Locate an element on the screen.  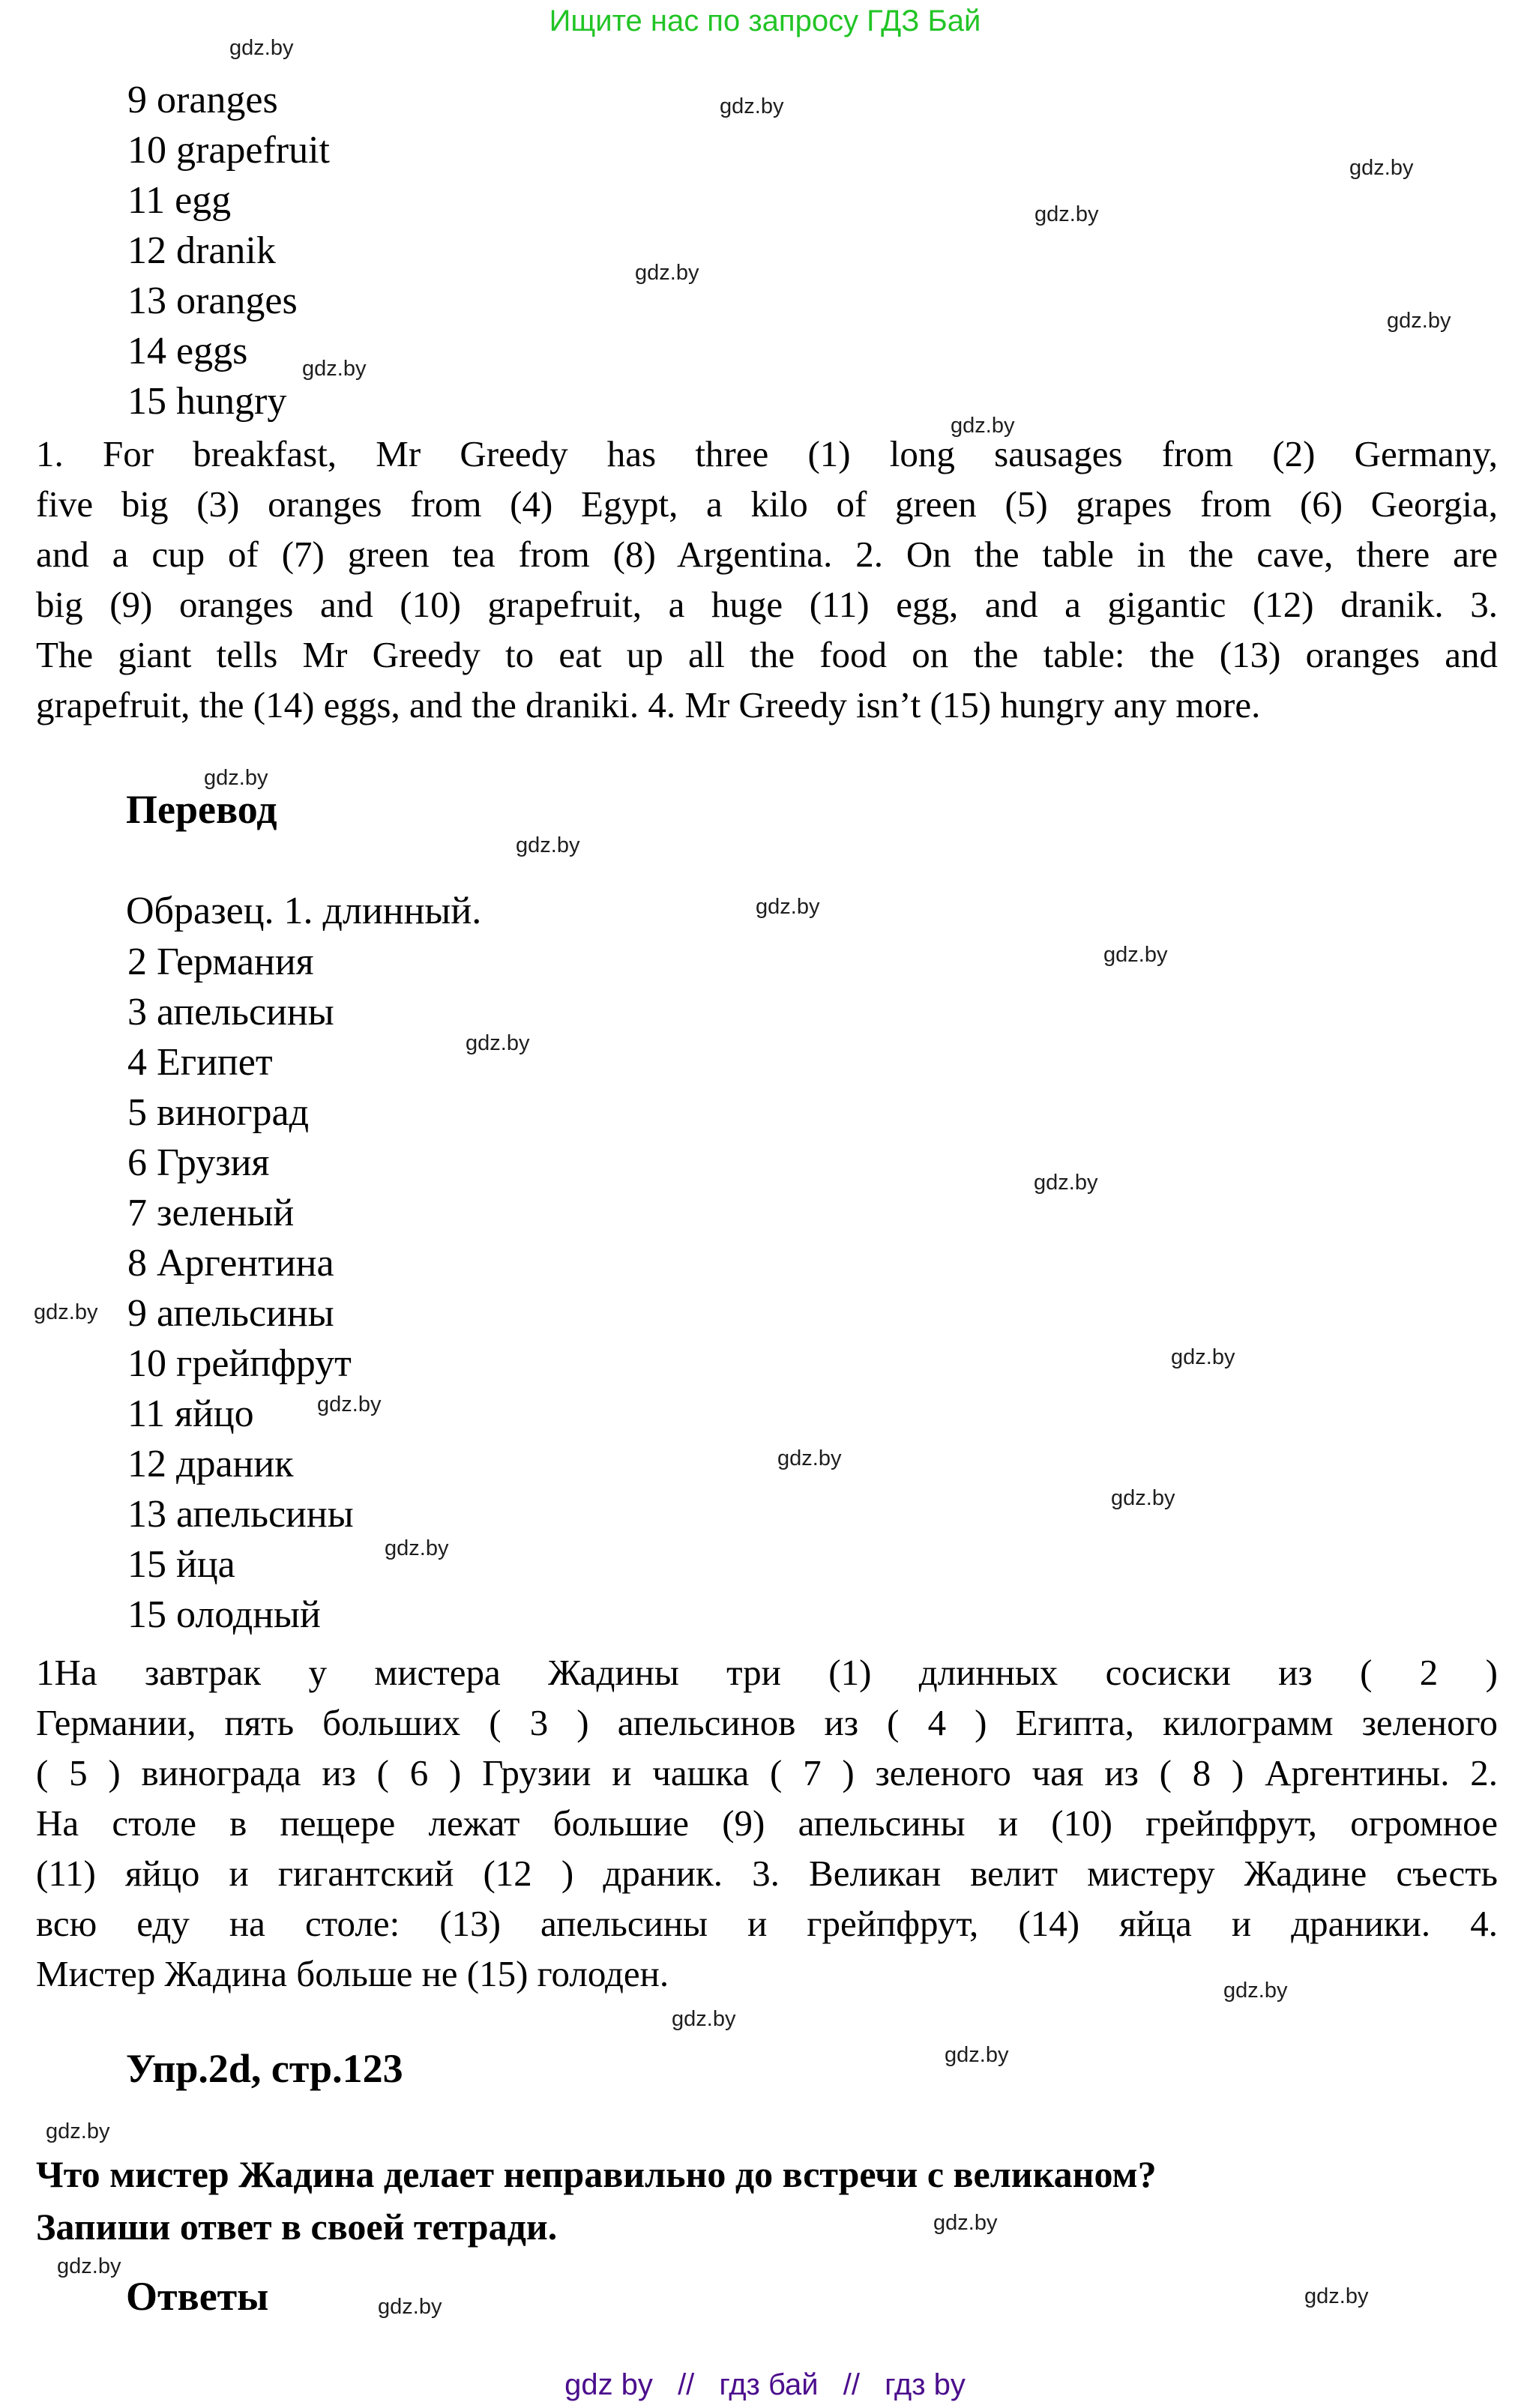
footer-link-gdz-by-2: гдз by is located at coordinates (925, 2384).